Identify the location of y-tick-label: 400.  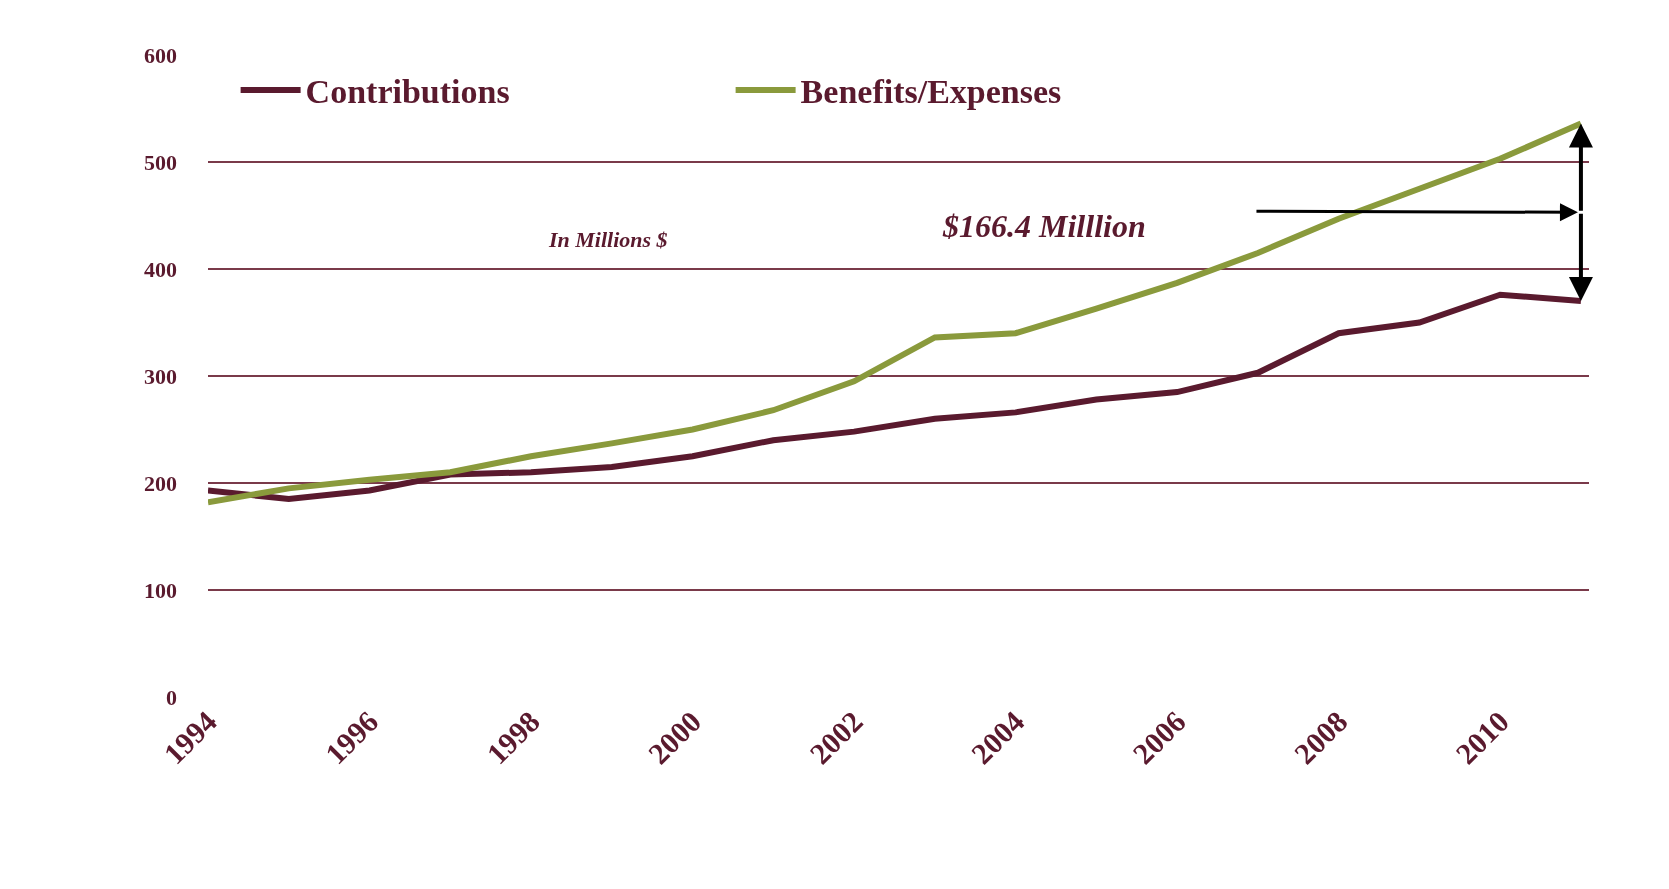
(160, 269).